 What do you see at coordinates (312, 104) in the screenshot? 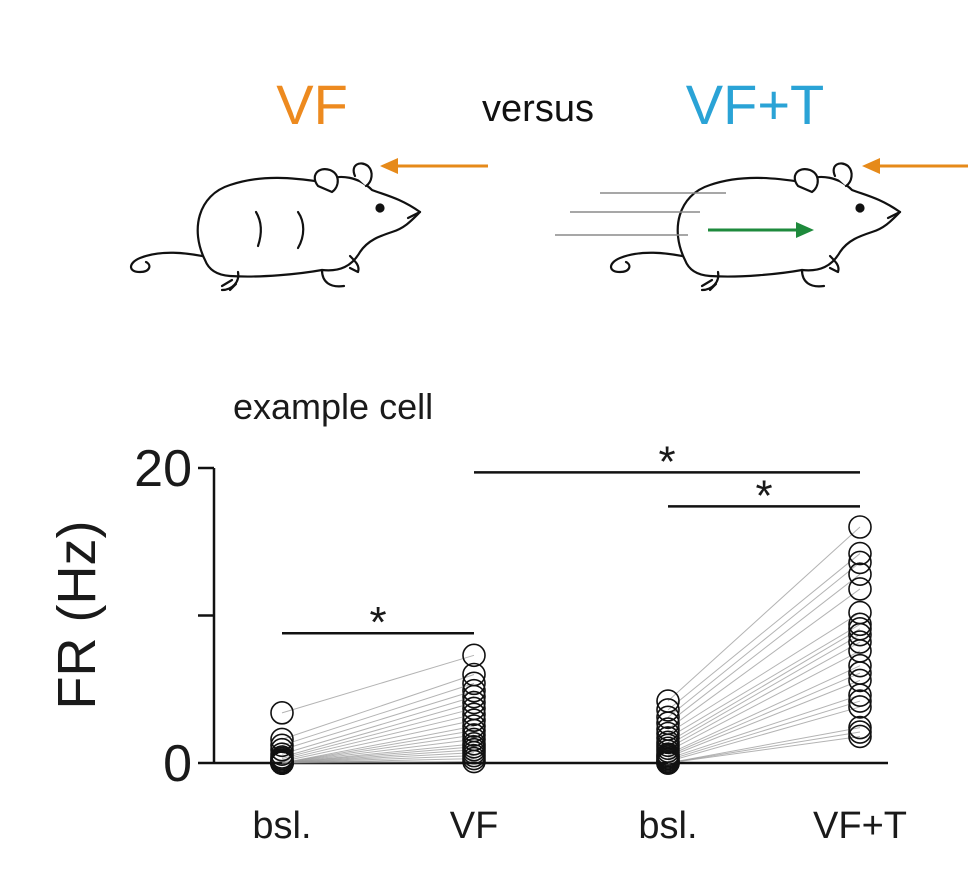
I see `vf-condition-label: VF` at bounding box center [312, 104].